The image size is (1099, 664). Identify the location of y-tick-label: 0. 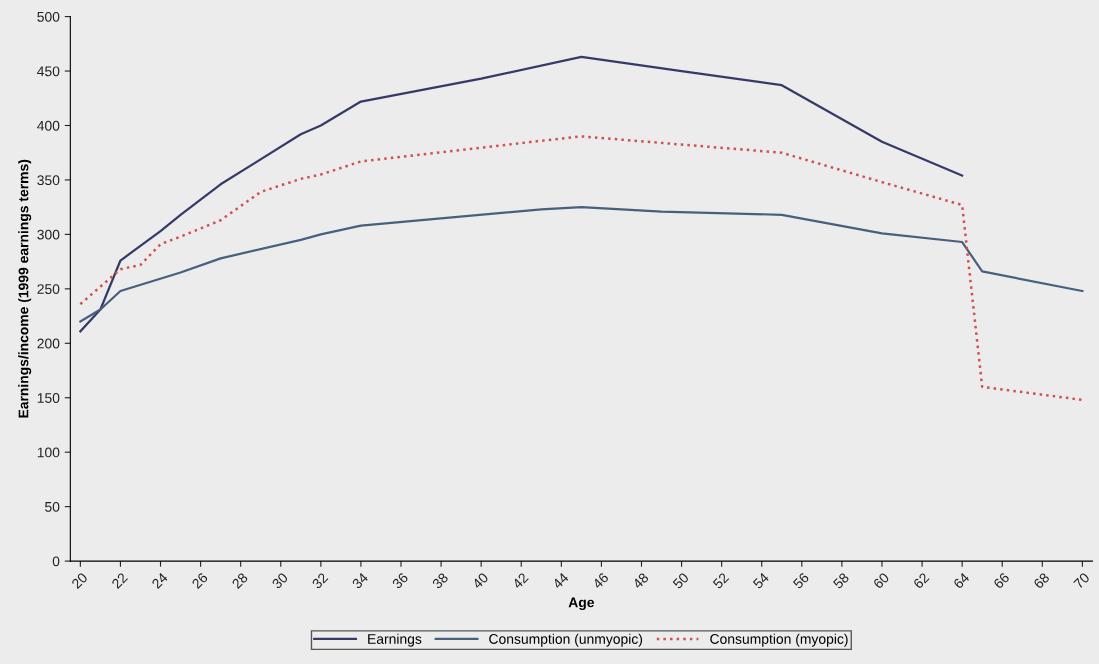
(56, 561).